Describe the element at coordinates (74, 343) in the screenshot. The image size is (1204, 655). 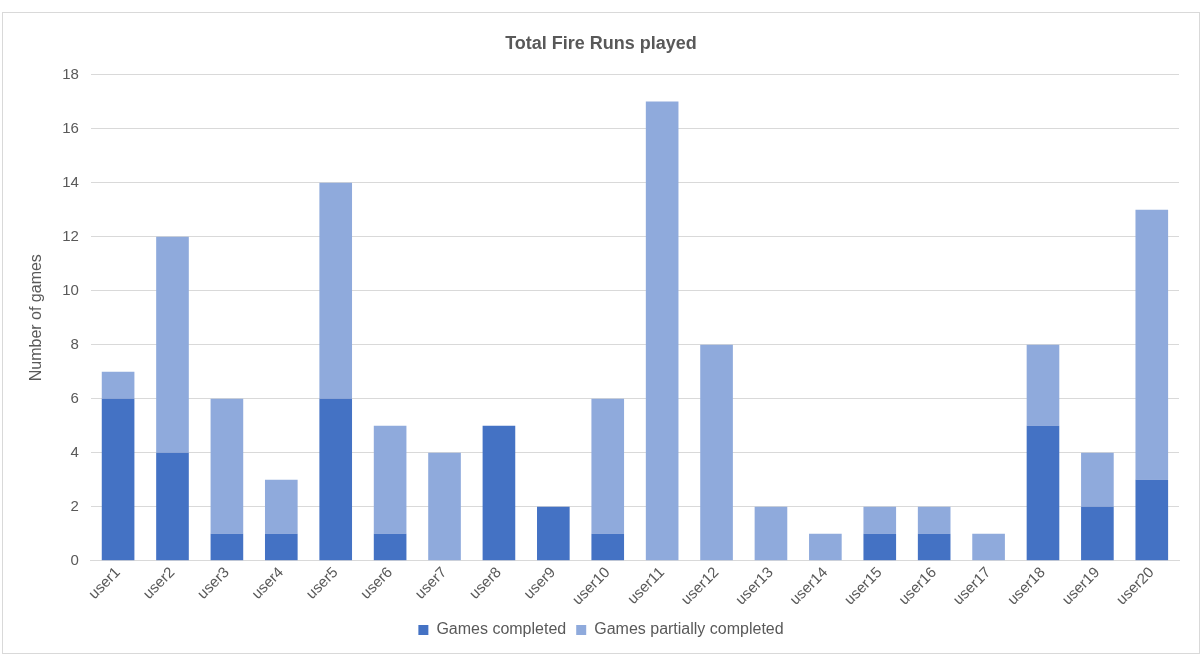
I see `y-tick-label: 8` at that location.